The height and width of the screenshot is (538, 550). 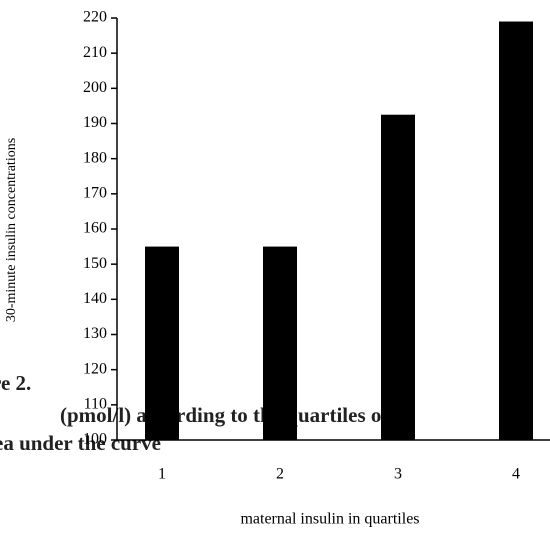 What do you see at coordinates (224, 415) in the screenshot?
I see `background-text: (pmol/l) according to the quartiles of` at bounding box center [224, 415].